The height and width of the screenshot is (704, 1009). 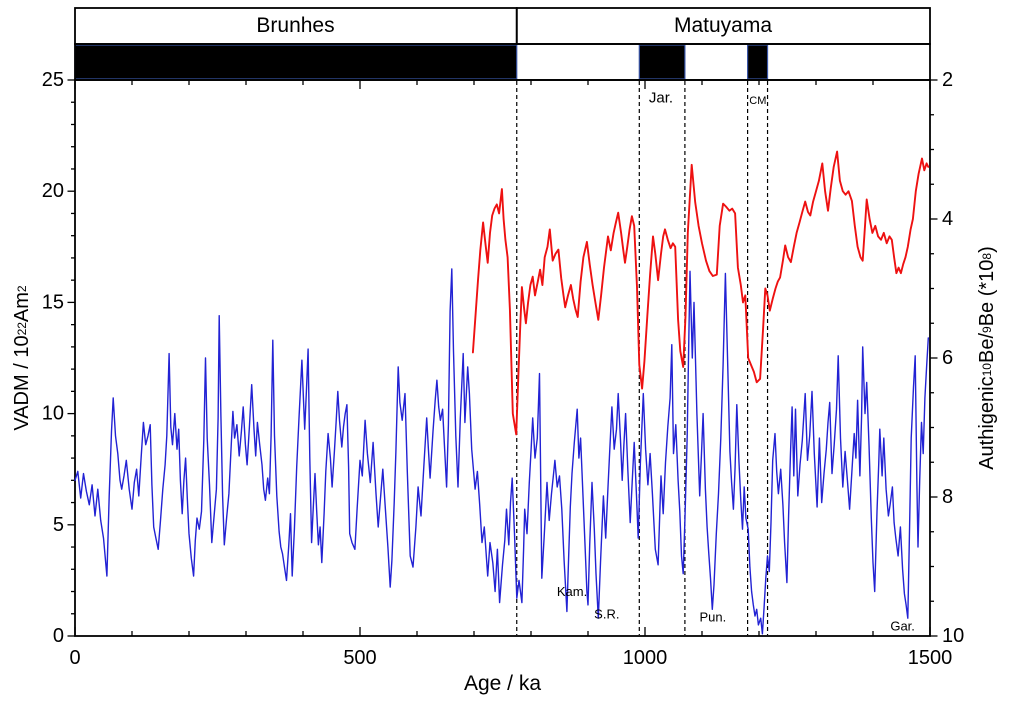 What do you see at coordinates (947, 358) in the screenshot?
I see `y-right-tick-label: 6` at bounding box center [947, 358].